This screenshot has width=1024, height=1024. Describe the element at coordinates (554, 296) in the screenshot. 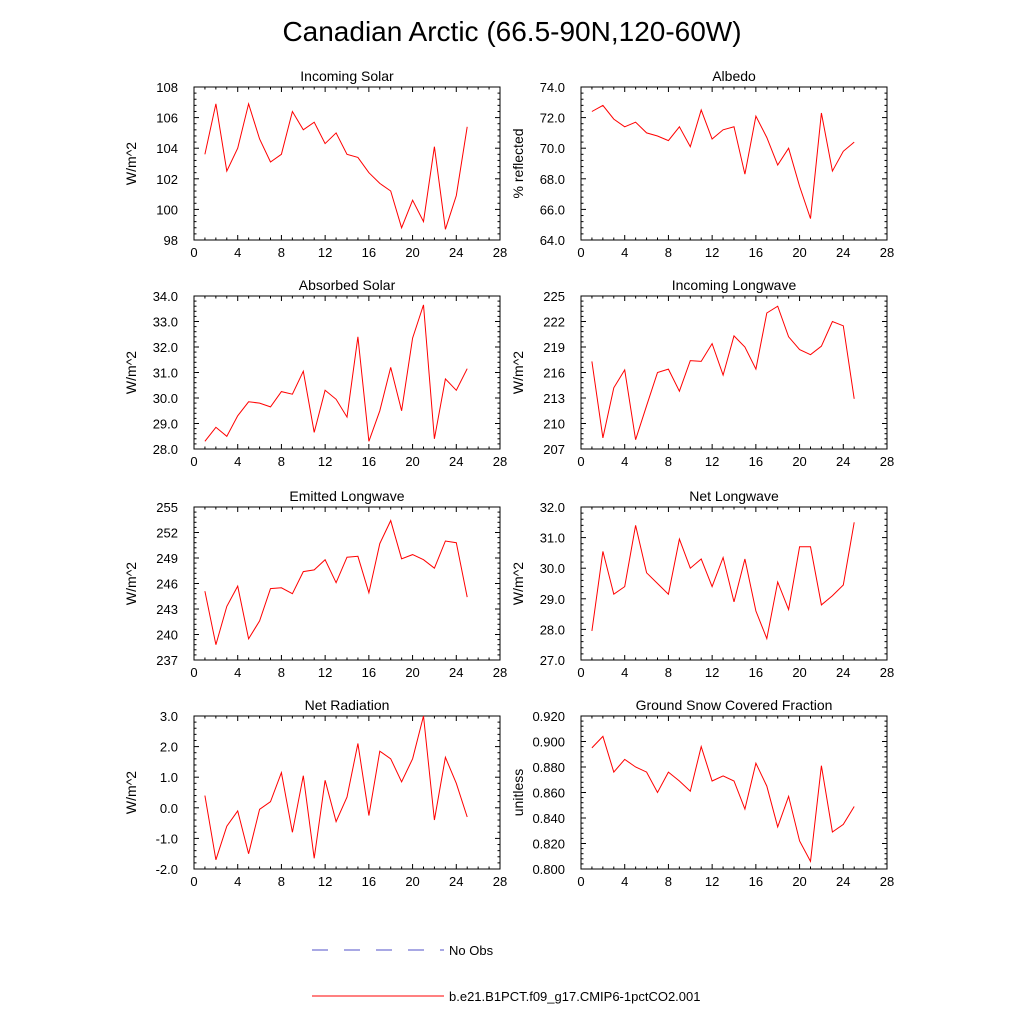

I see `y-tick-label: 225` at that location.